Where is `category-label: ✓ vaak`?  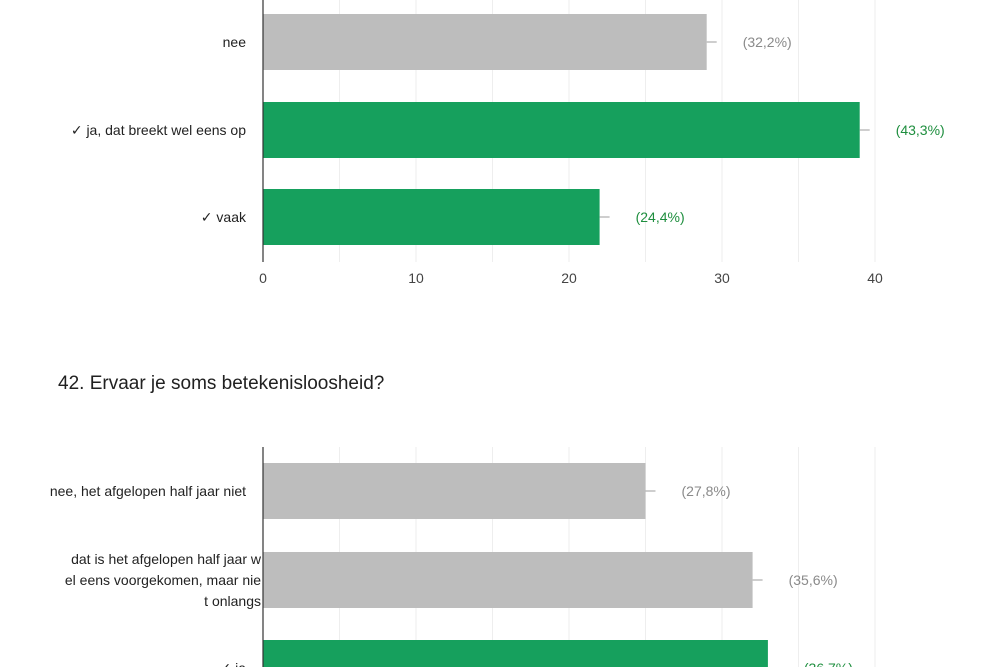
category-label: ✓ vaak is located at coordinates (224, 217).